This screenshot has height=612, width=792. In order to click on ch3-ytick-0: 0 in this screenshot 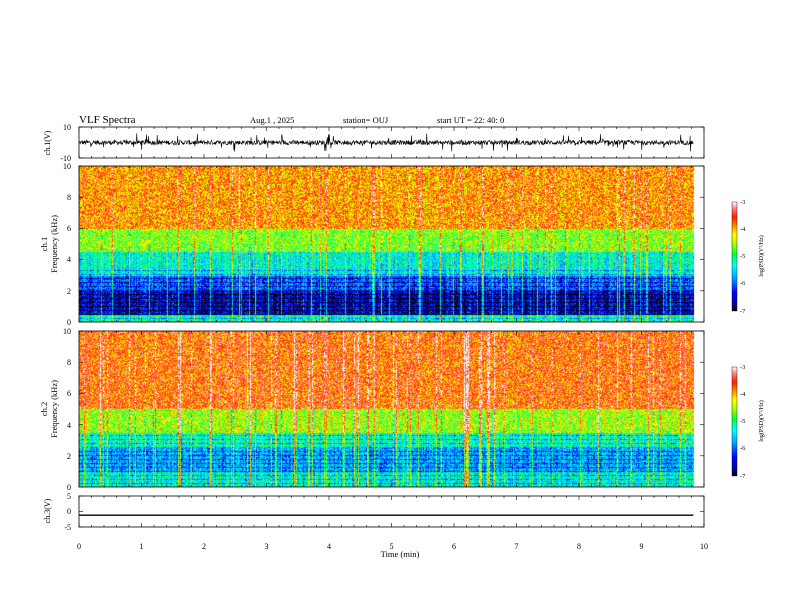, I will do `click(69, 511)`.